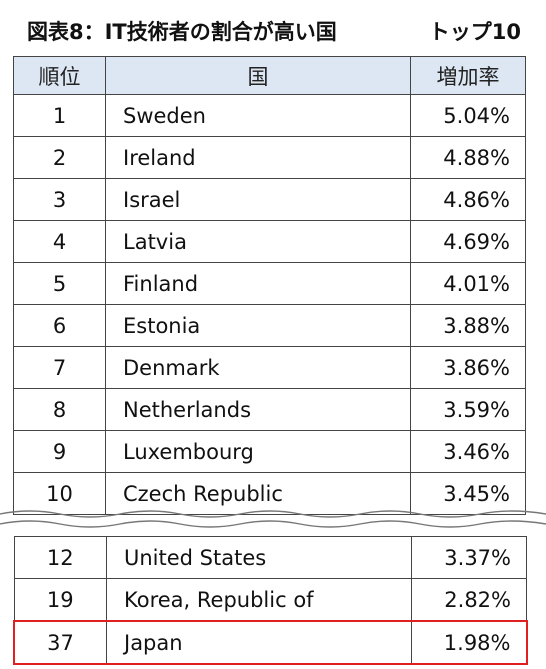  Describe the element at coordinates (273, 514) in the screenshot. I see `break-wave-upper` at that location.